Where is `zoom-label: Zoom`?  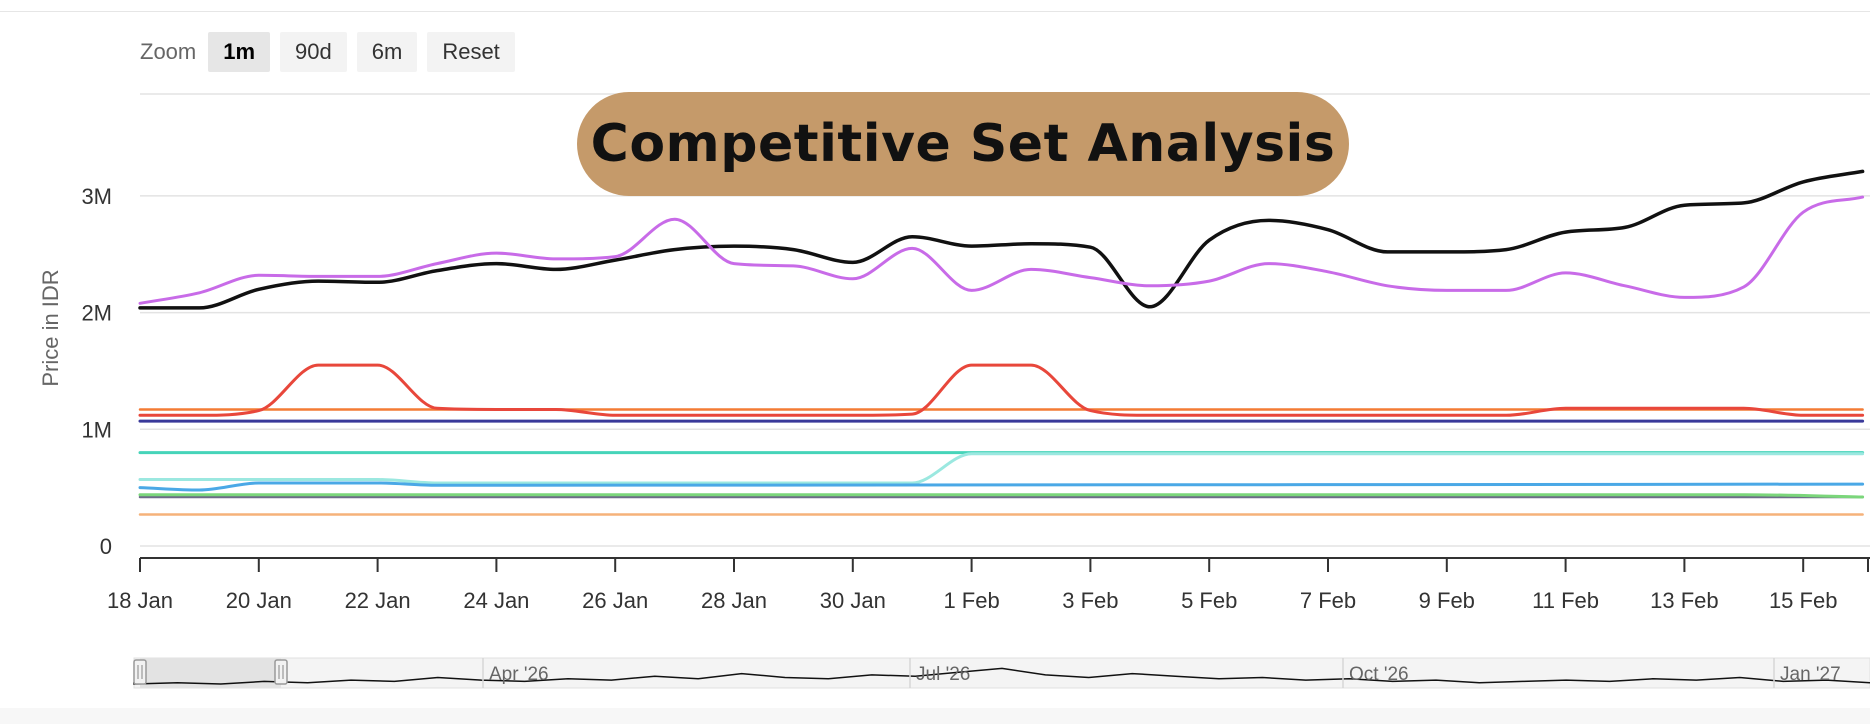 zoom-label: Zoom is located at coordinates (168, 51).